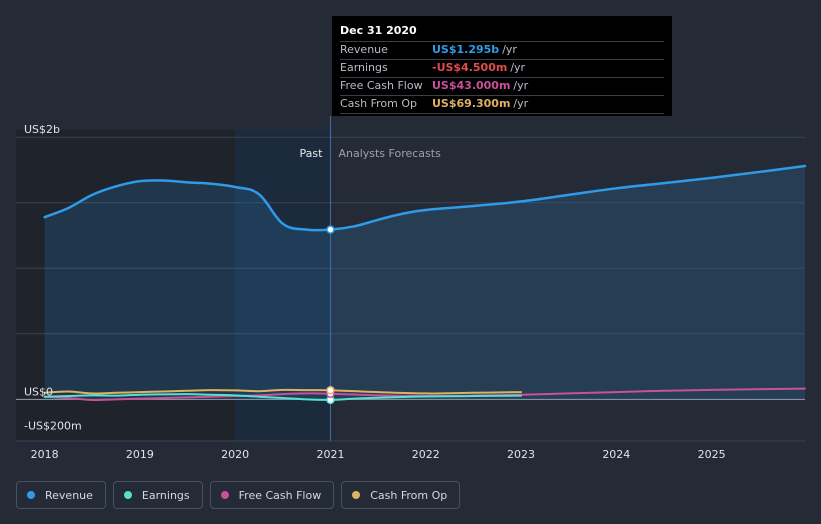  I want to click on tooltip-label: Cash From Op, so click(379, 103).